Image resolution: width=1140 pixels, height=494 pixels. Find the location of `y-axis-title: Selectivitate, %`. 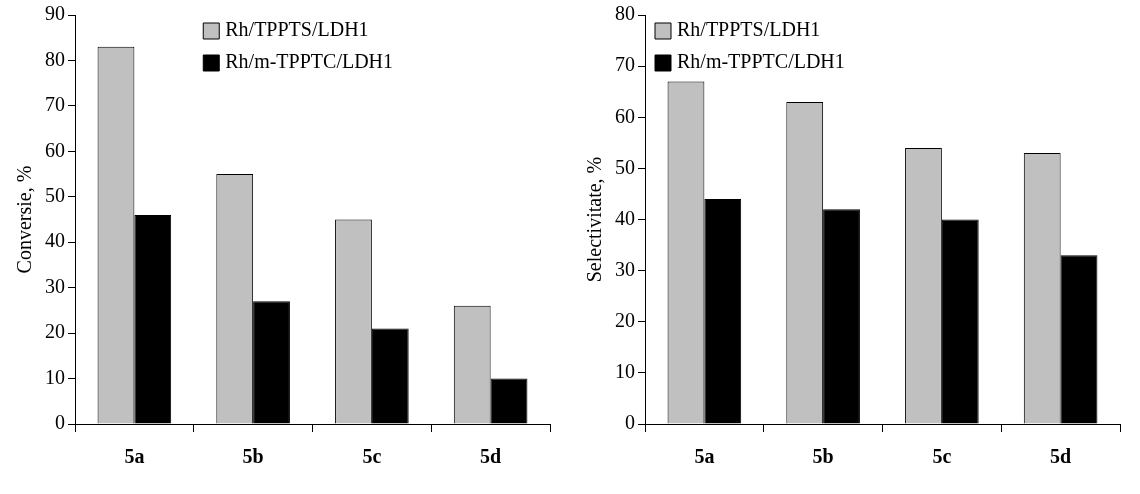

y-axis-title: Selectivitate, % is located at coordinates (594, 219).